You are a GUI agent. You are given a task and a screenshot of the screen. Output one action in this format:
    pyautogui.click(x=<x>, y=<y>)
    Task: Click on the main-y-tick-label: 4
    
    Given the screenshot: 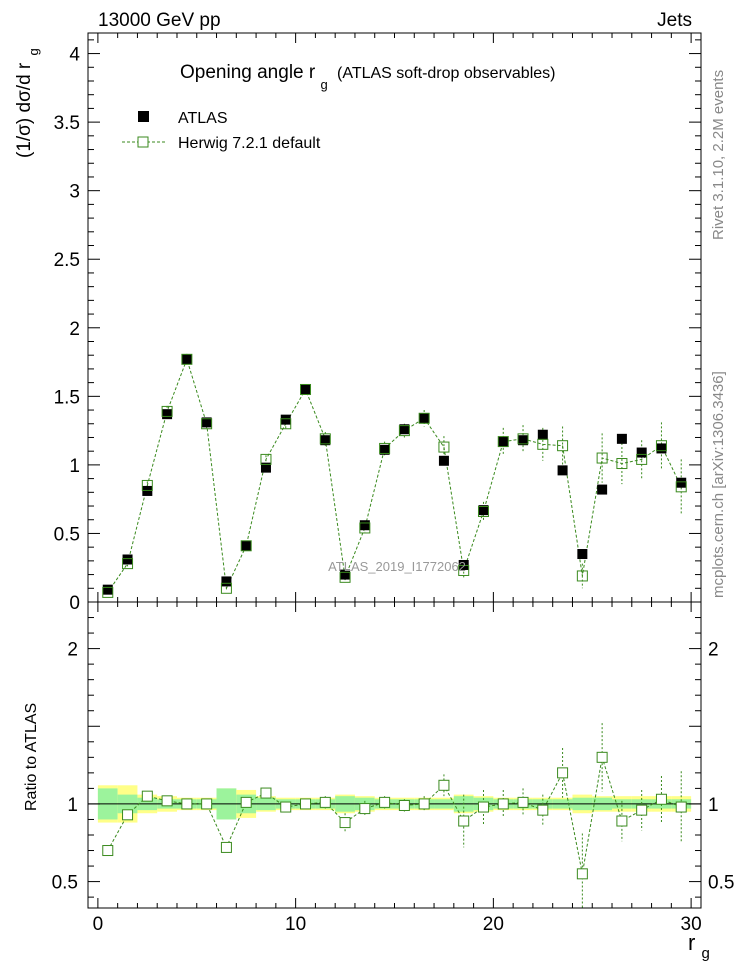 What is the action you would take?
    pyautogui.click(x=74, y=55)
    